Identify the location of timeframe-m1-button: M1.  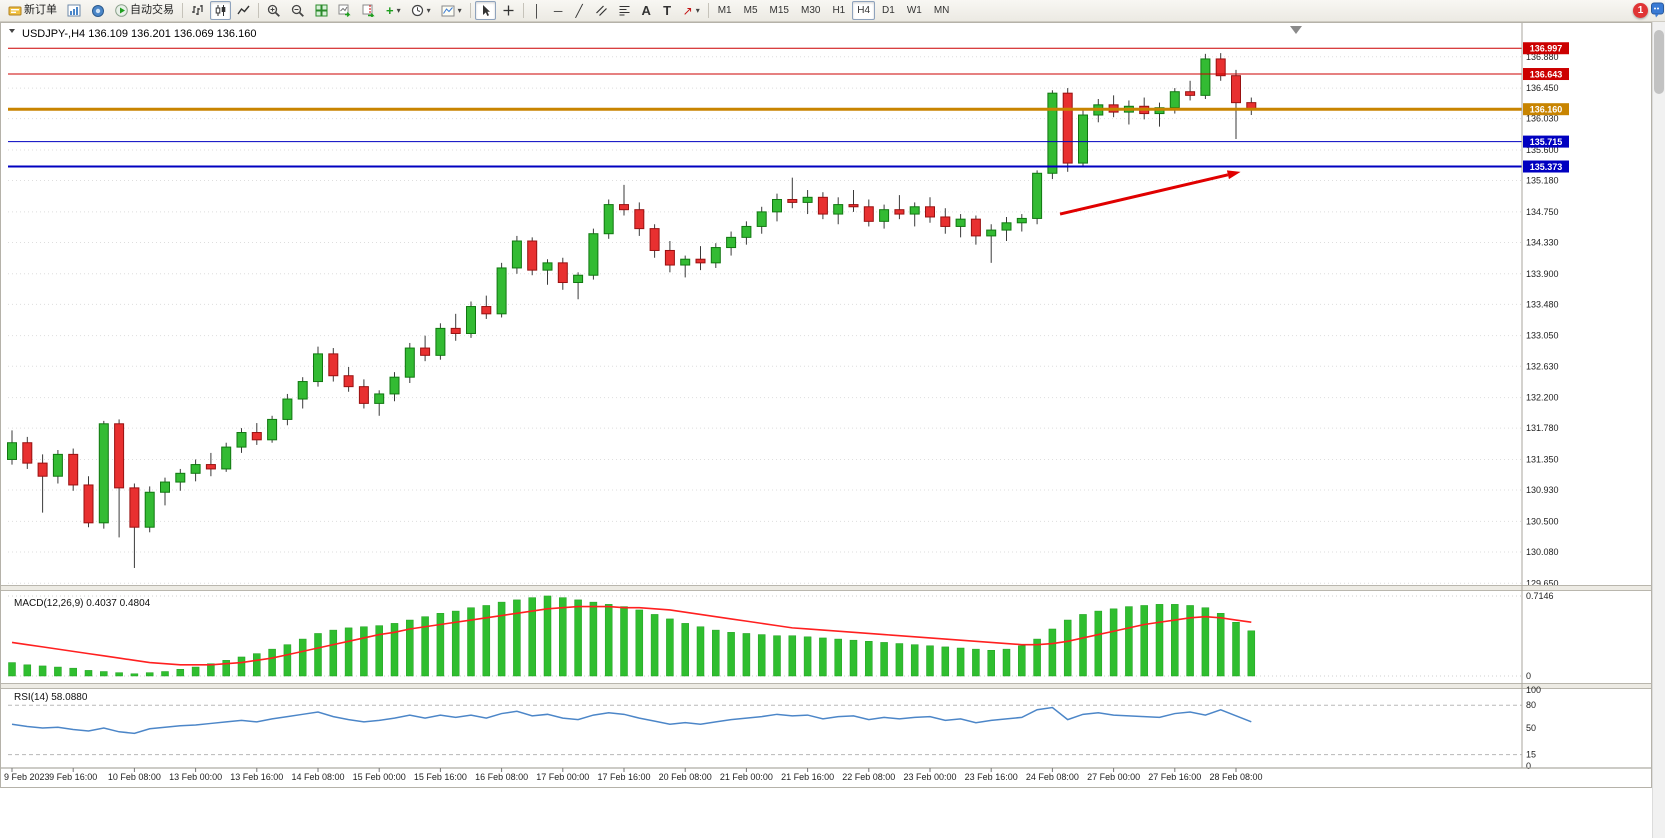
(725, 10).